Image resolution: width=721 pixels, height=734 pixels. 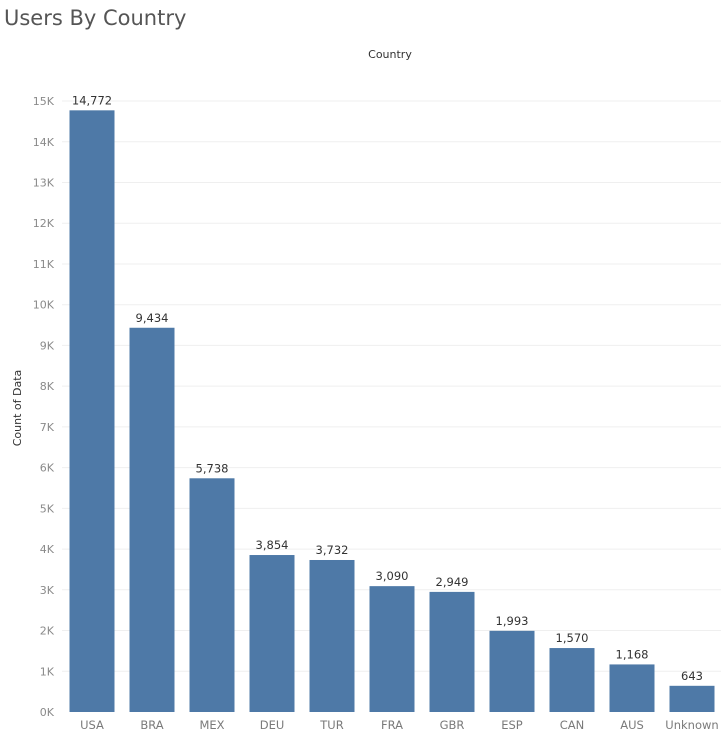 I want to click on y-tick-label: 13K, so click(x=44, y=183).